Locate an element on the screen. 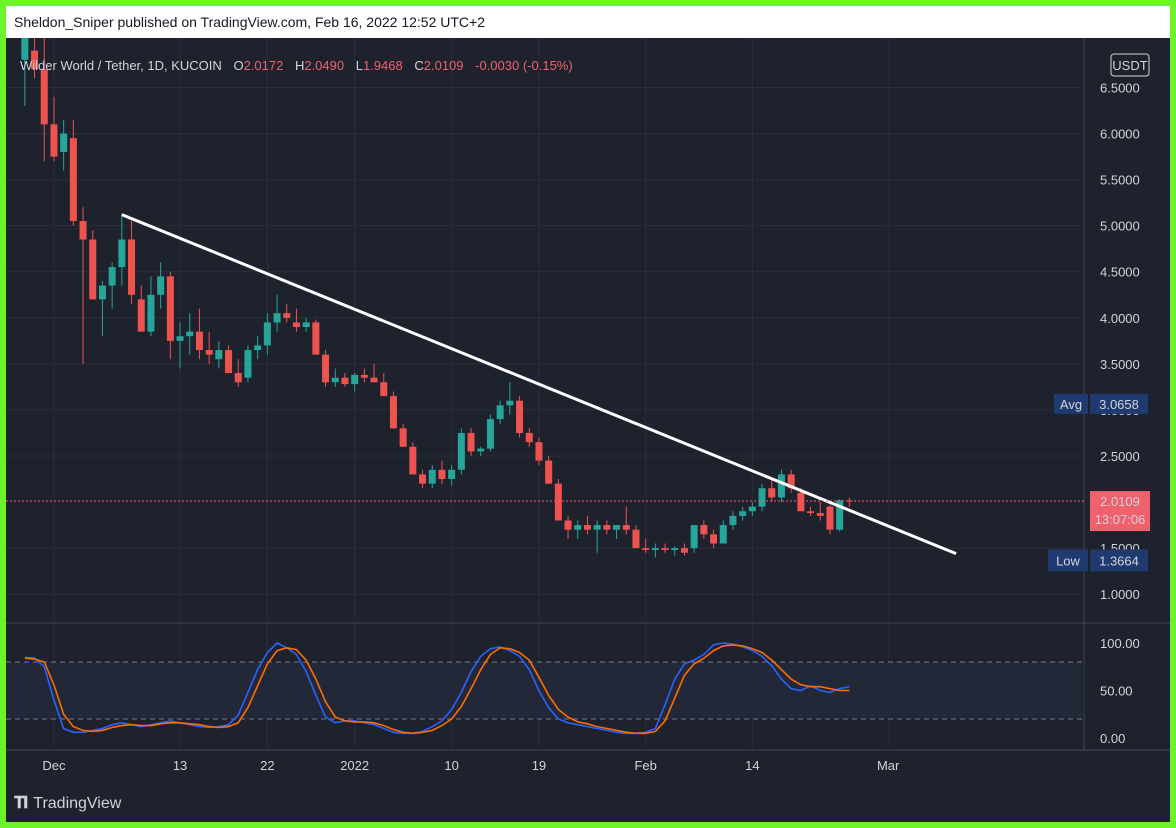  time-tick-label: 10 is located at coordinates (451, 765).